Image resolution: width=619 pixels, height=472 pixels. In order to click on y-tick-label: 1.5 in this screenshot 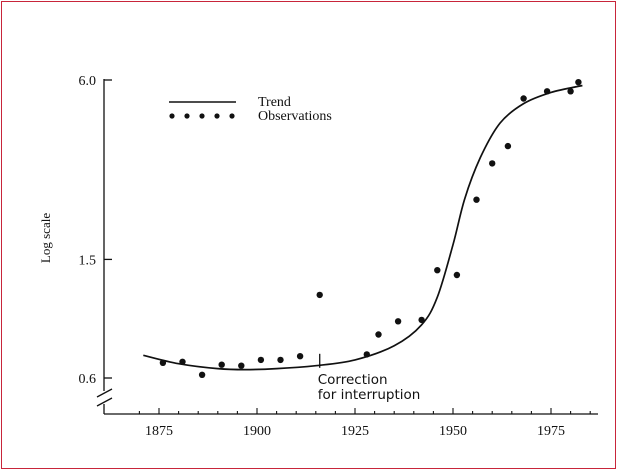, I will do `click(88, 260)`.